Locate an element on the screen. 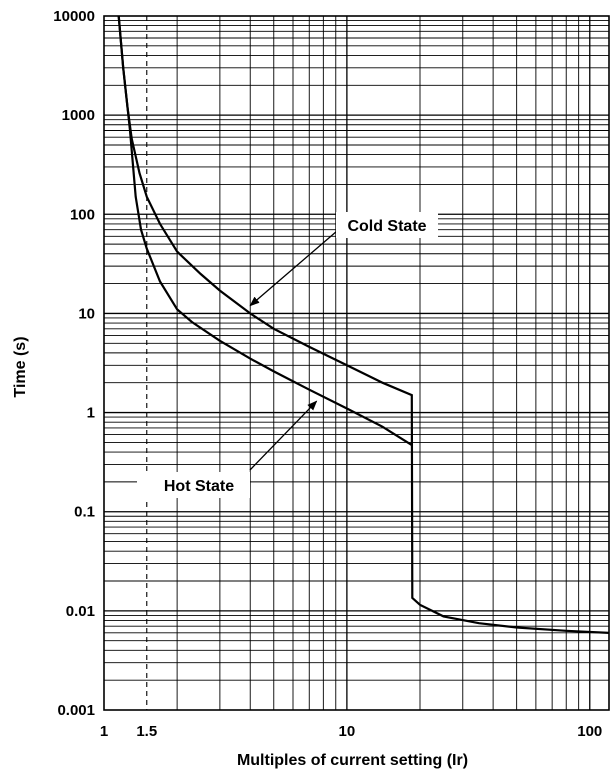 The width and height of the screenshot is (614, 776). x-tick-label: 100 is located at coordinates (589, 731).